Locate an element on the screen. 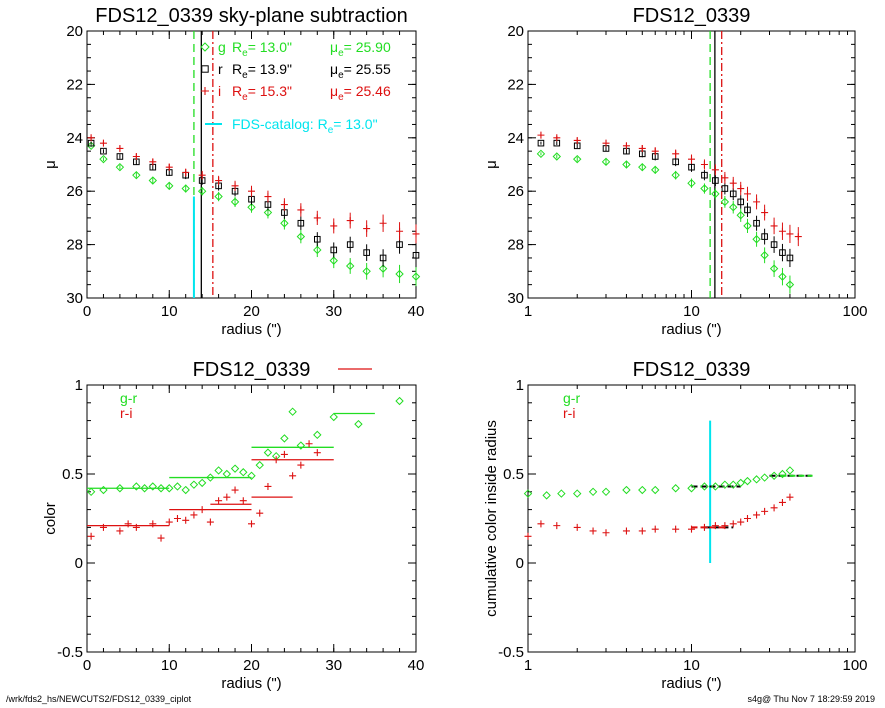 The image size is (885, 708). series-g is located at coordinates (253, 214).